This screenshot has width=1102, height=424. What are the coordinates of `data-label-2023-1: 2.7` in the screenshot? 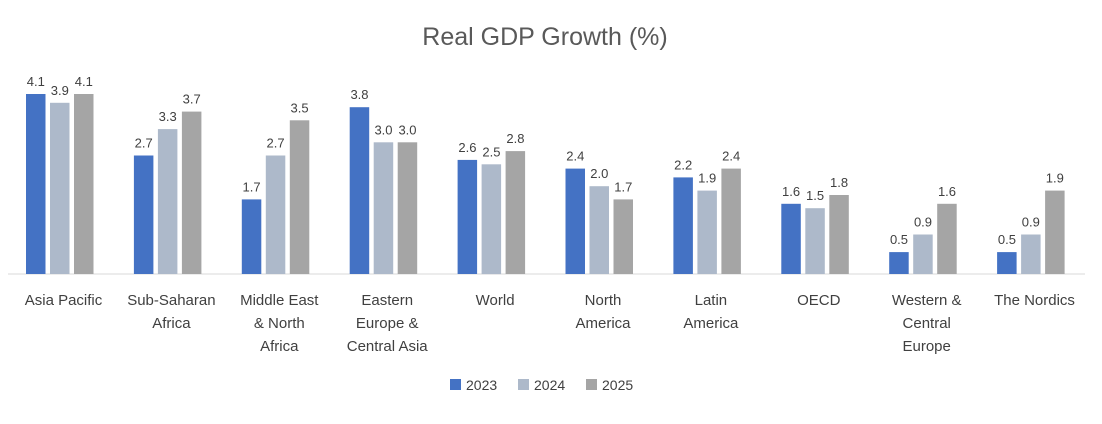 It's located at (144, 143).